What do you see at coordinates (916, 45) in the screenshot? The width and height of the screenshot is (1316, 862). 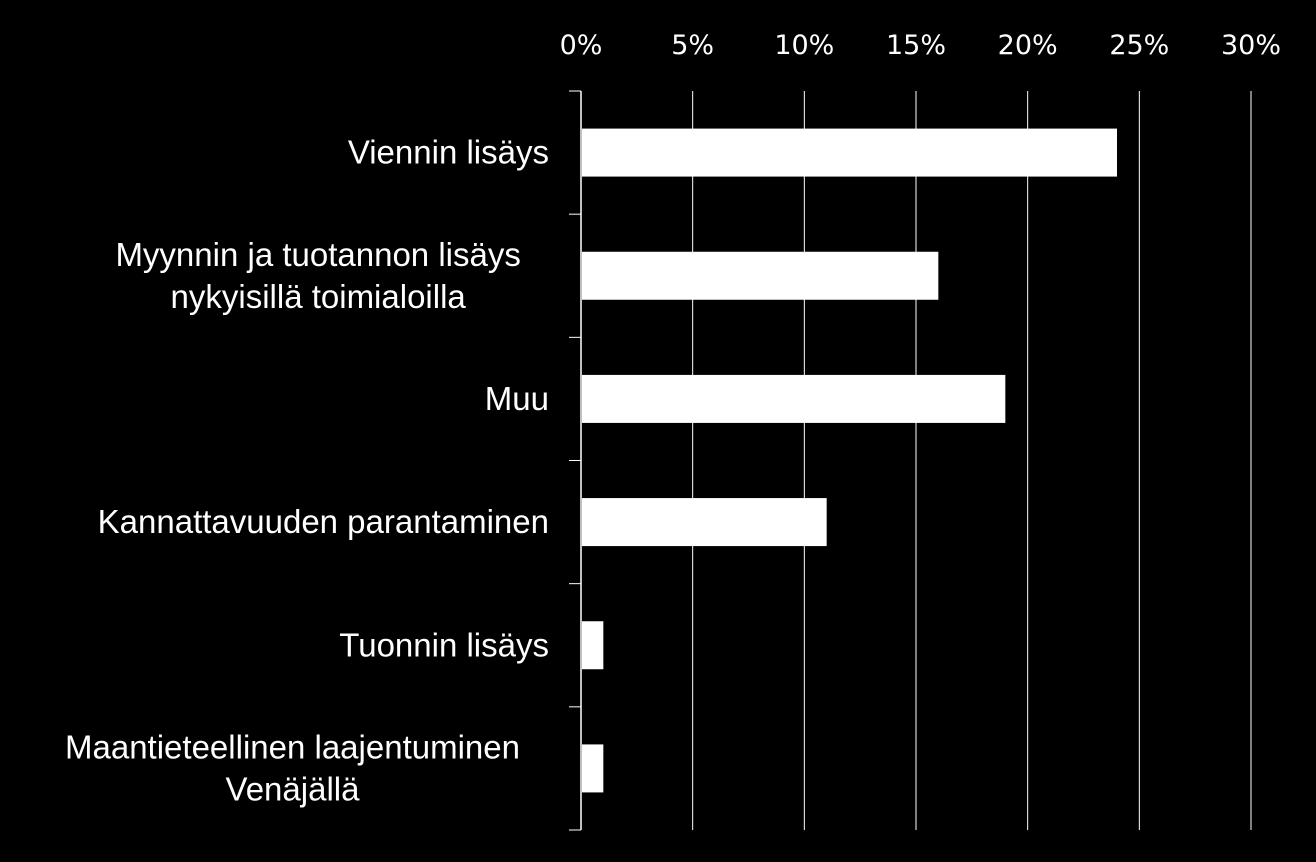 I see `x-tick-label: 15%` at bounding box center [916, 45].